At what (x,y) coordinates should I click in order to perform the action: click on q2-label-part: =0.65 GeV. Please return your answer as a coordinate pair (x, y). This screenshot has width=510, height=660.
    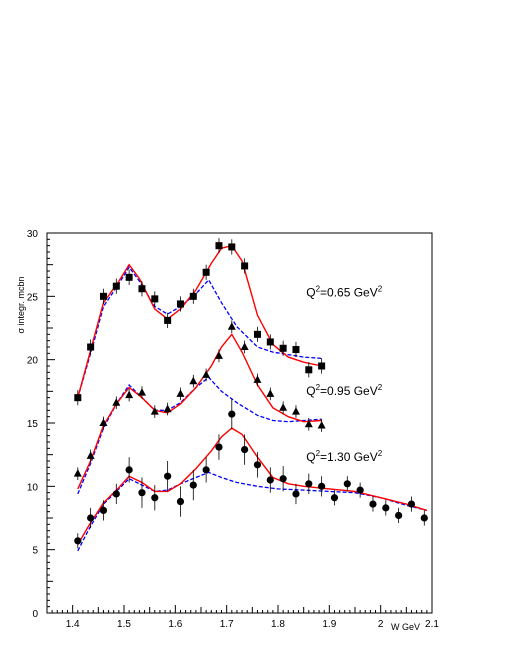
    Looking at the image, I should click on (349, 292).